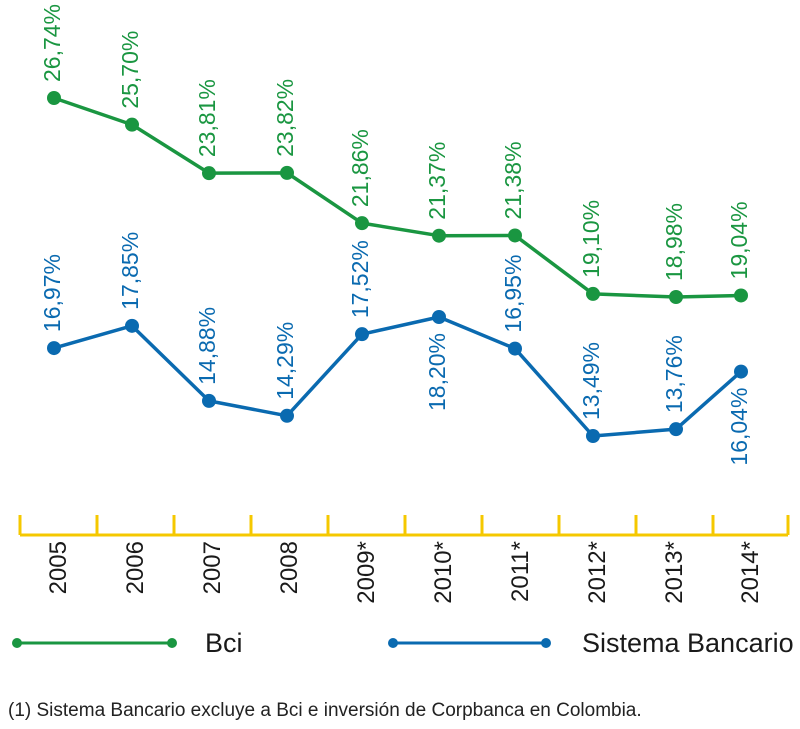 The height and width of the screenshot is (729, 800). What do you see at coordinates (674, 242) in the screenshot?
I see `data-label: 18,98%` at bounding box center [674, 242].